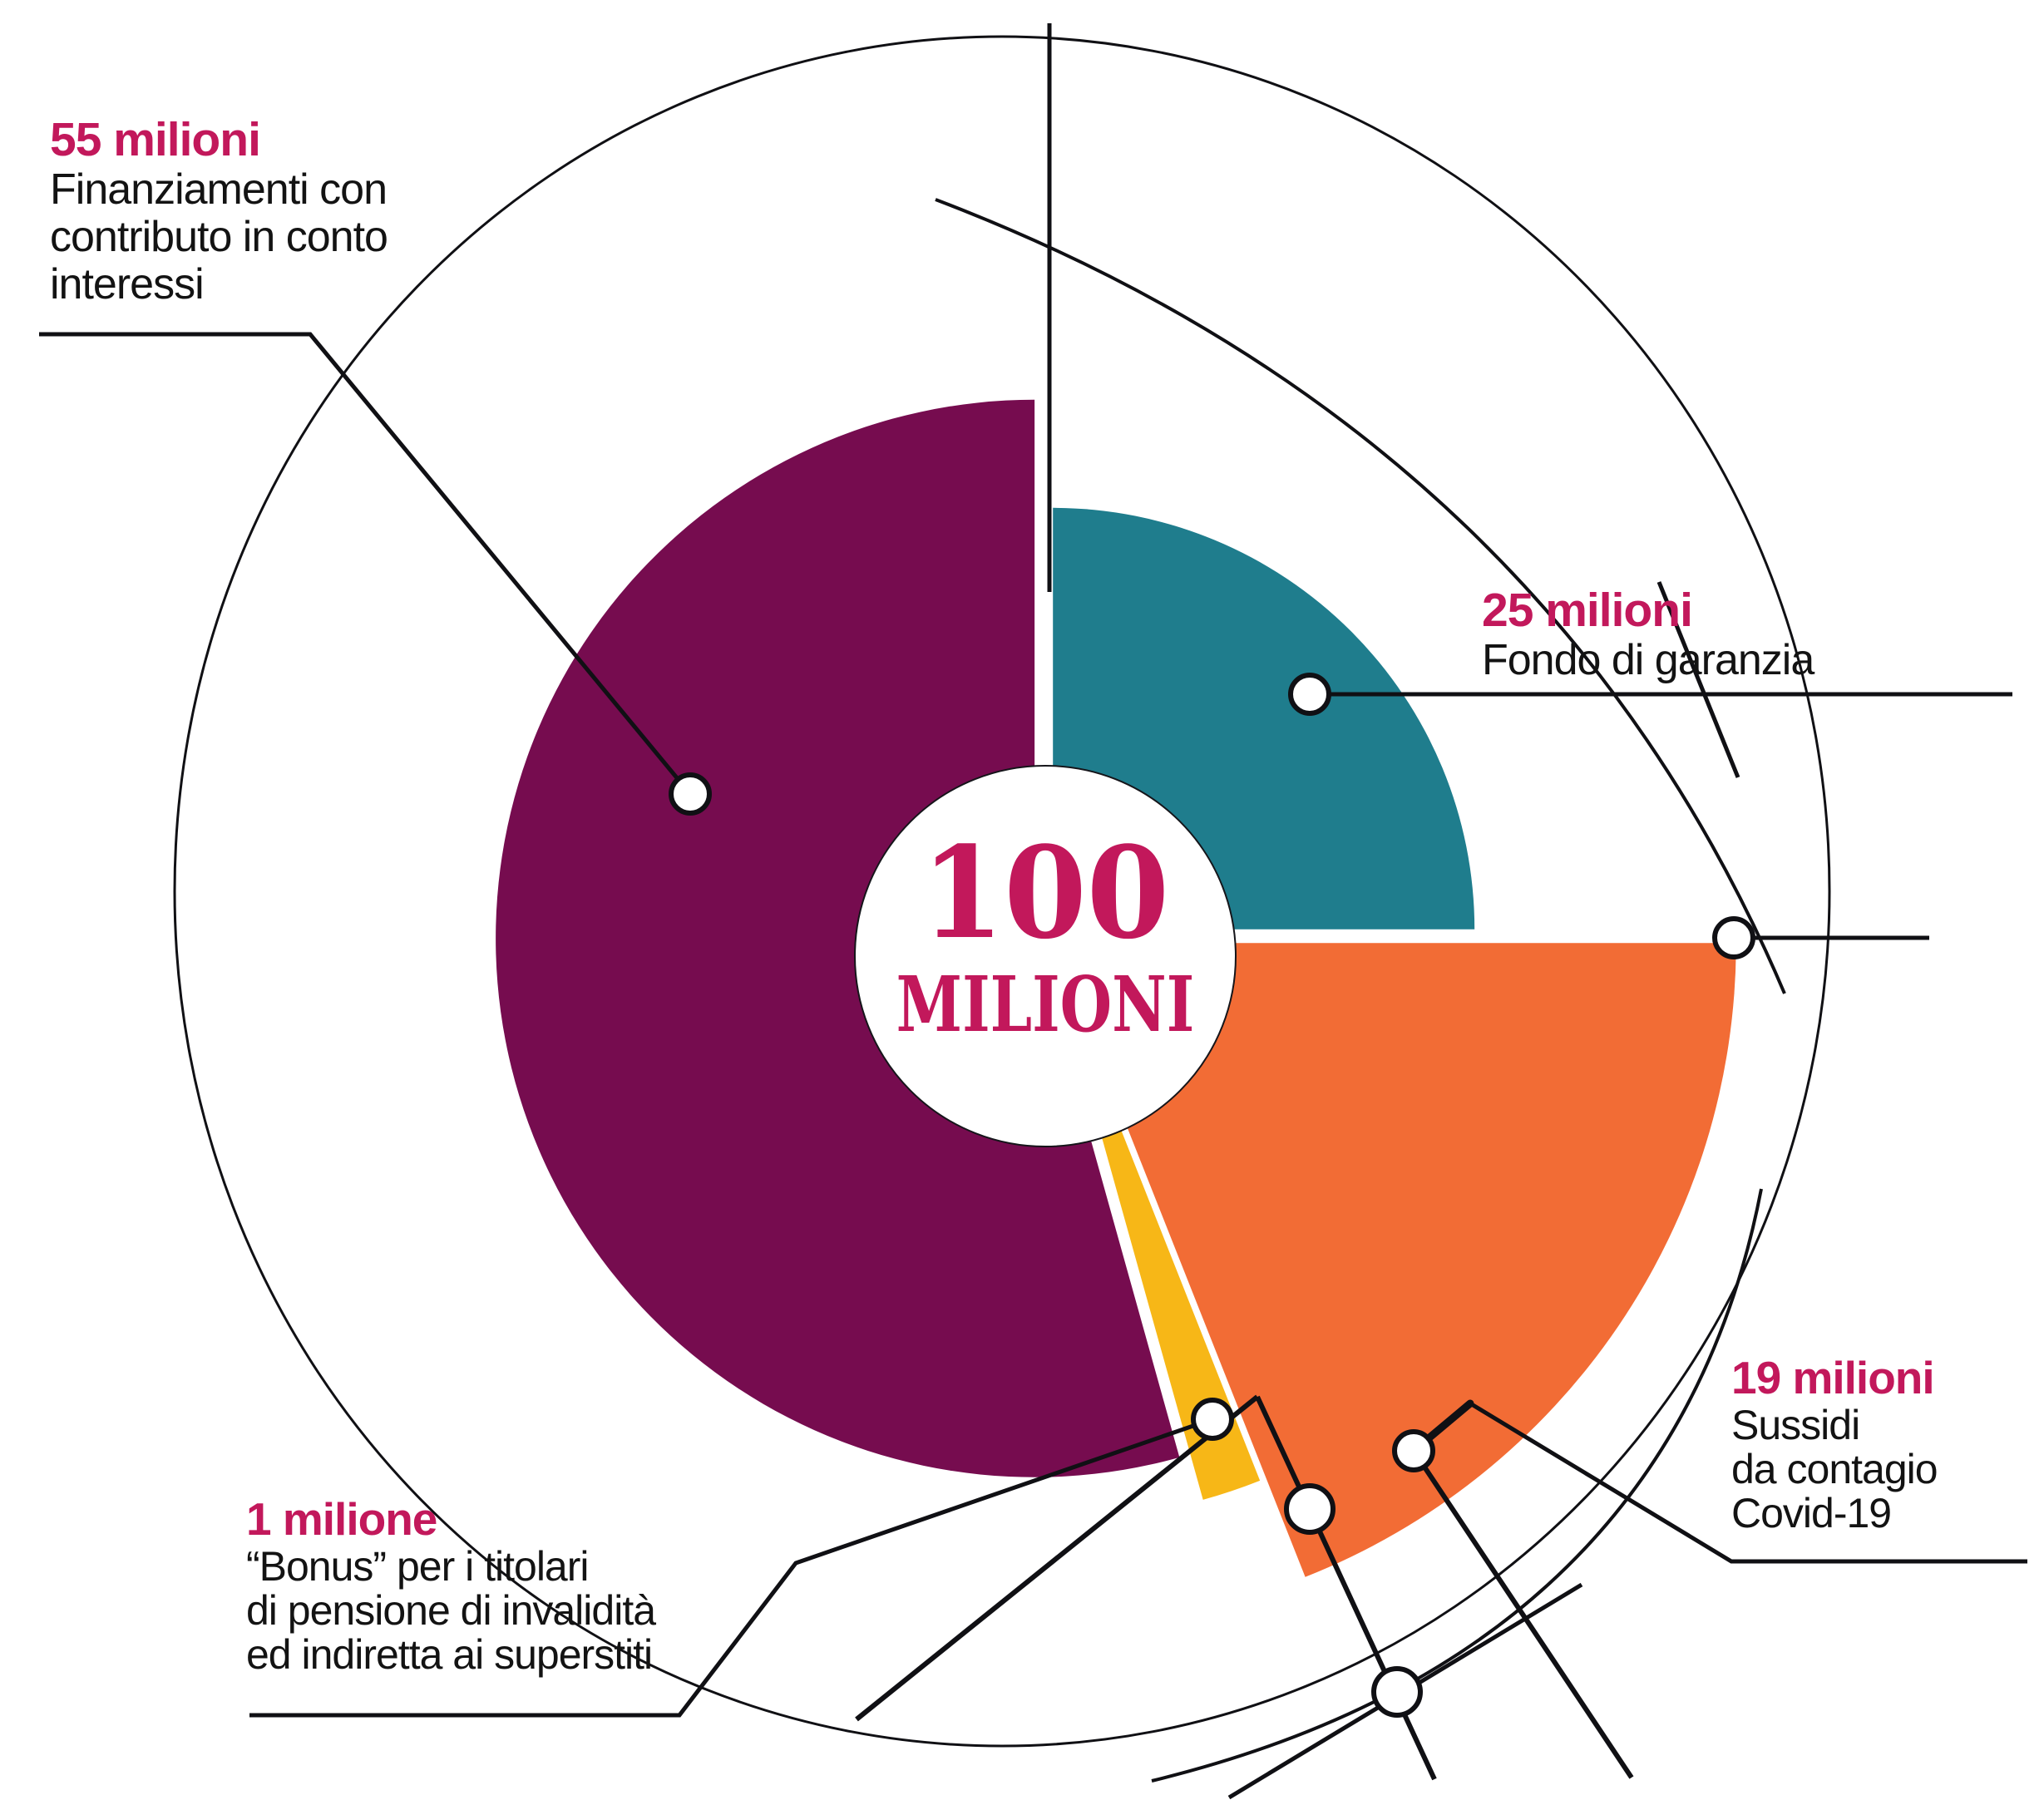 Image resolution: width=2044 pixels, height=1800 pixels. I want to click on label-55-line: Finanziamenti con, so click(219, 189).